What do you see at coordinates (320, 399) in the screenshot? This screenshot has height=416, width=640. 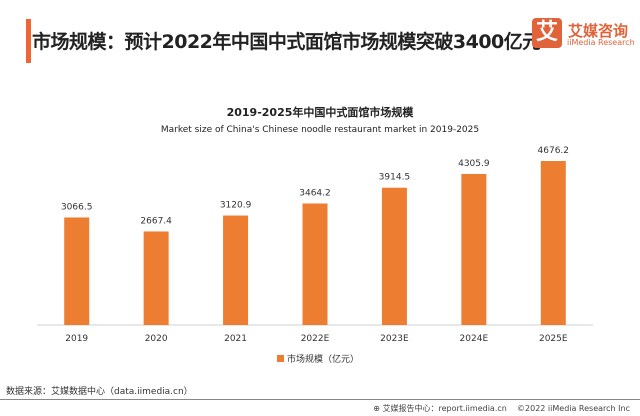 I see `footer-divider` at bounding box center [320, 399].